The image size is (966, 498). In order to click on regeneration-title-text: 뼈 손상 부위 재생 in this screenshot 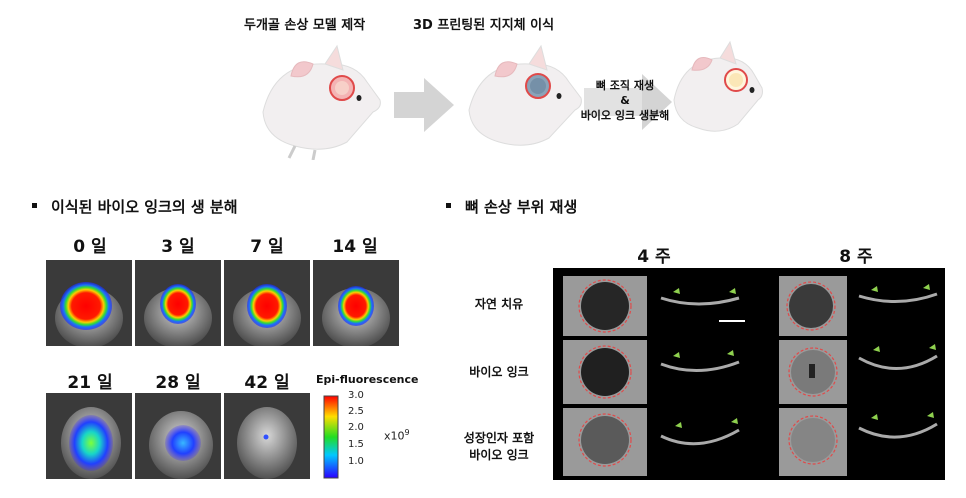, I will do `click(521, 207)`.